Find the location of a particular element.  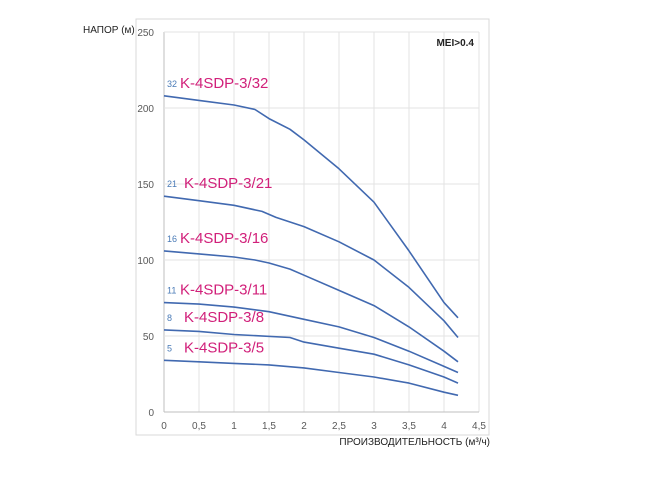

stage-count-label: 8 is located at coordinates (169, 318).